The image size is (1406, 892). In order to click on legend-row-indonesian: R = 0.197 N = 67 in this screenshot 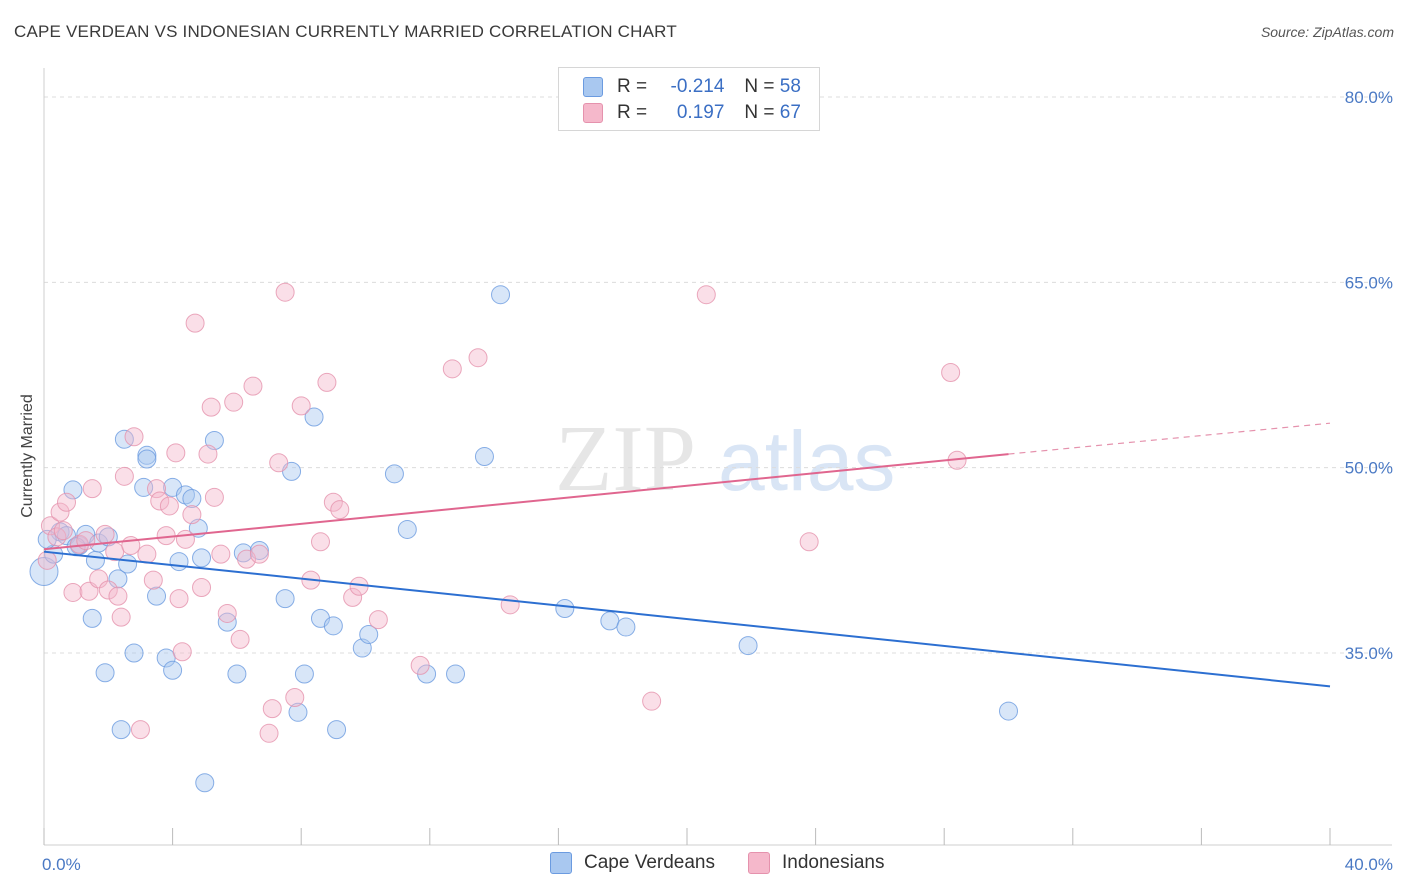, I will do `click(692, 113)`.